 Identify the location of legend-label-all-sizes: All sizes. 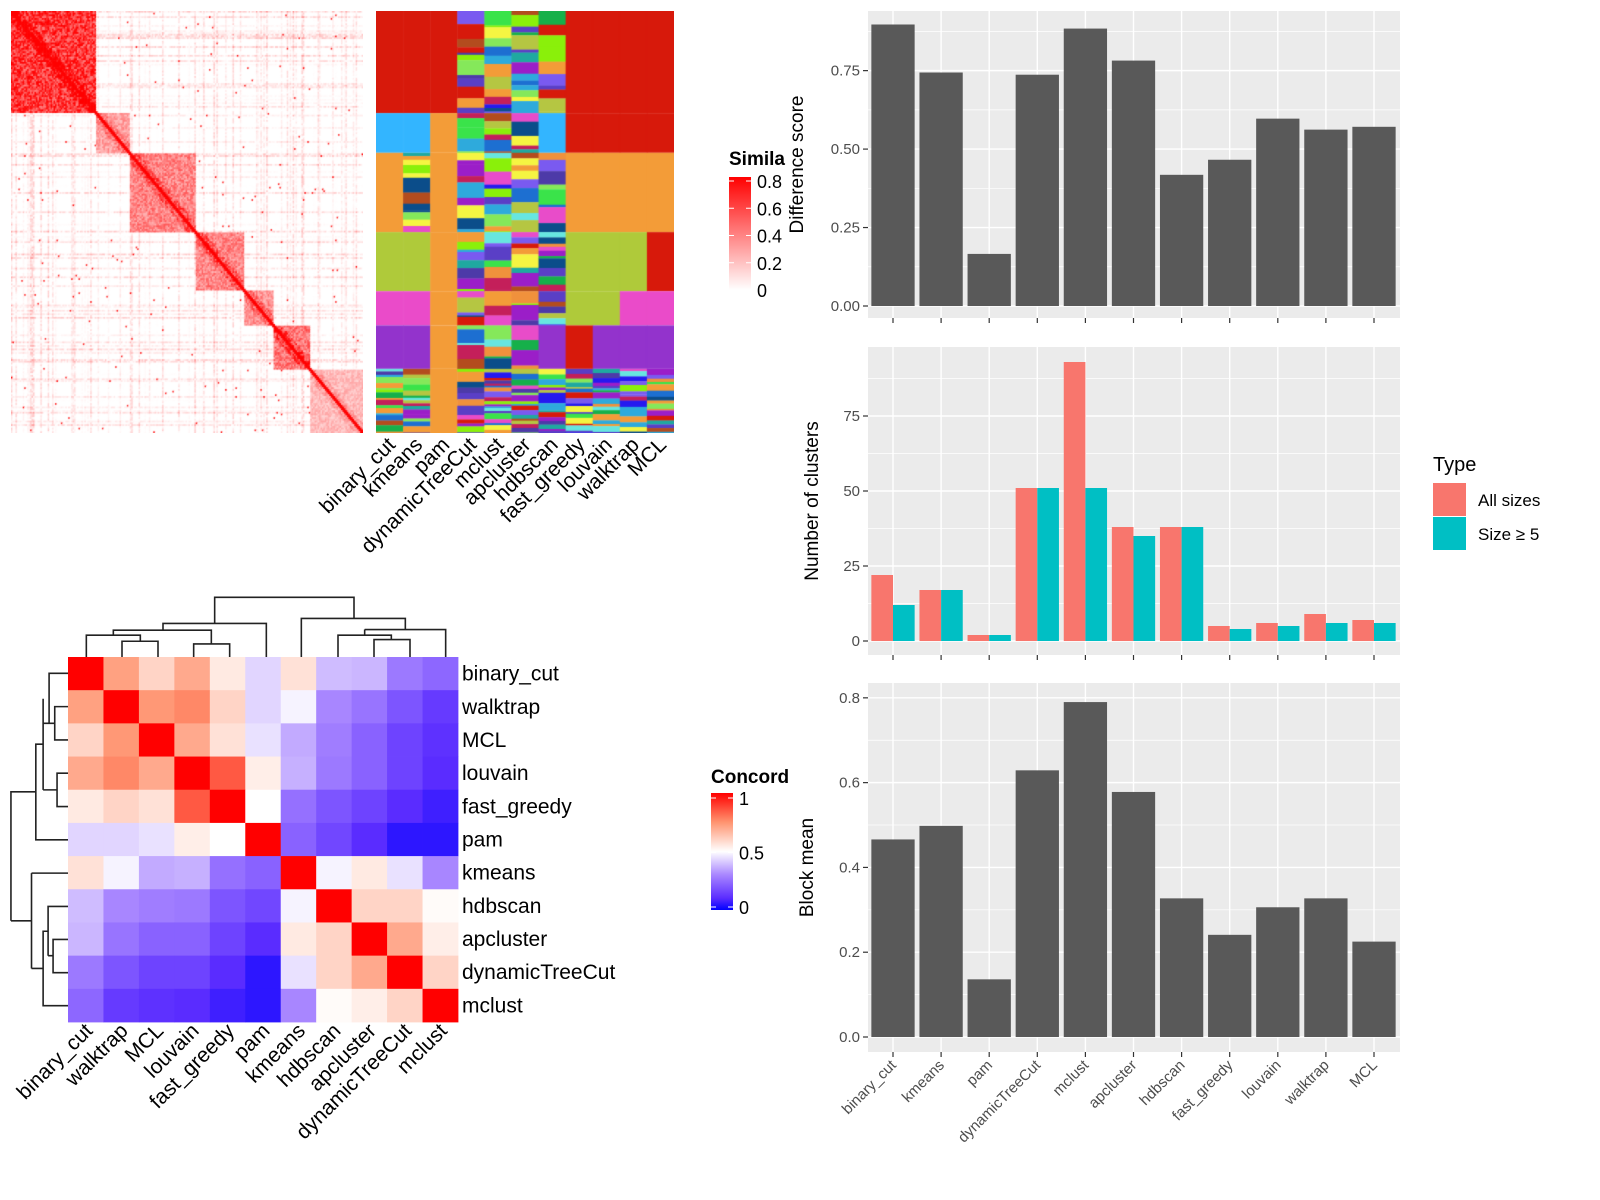
(1509, 500).